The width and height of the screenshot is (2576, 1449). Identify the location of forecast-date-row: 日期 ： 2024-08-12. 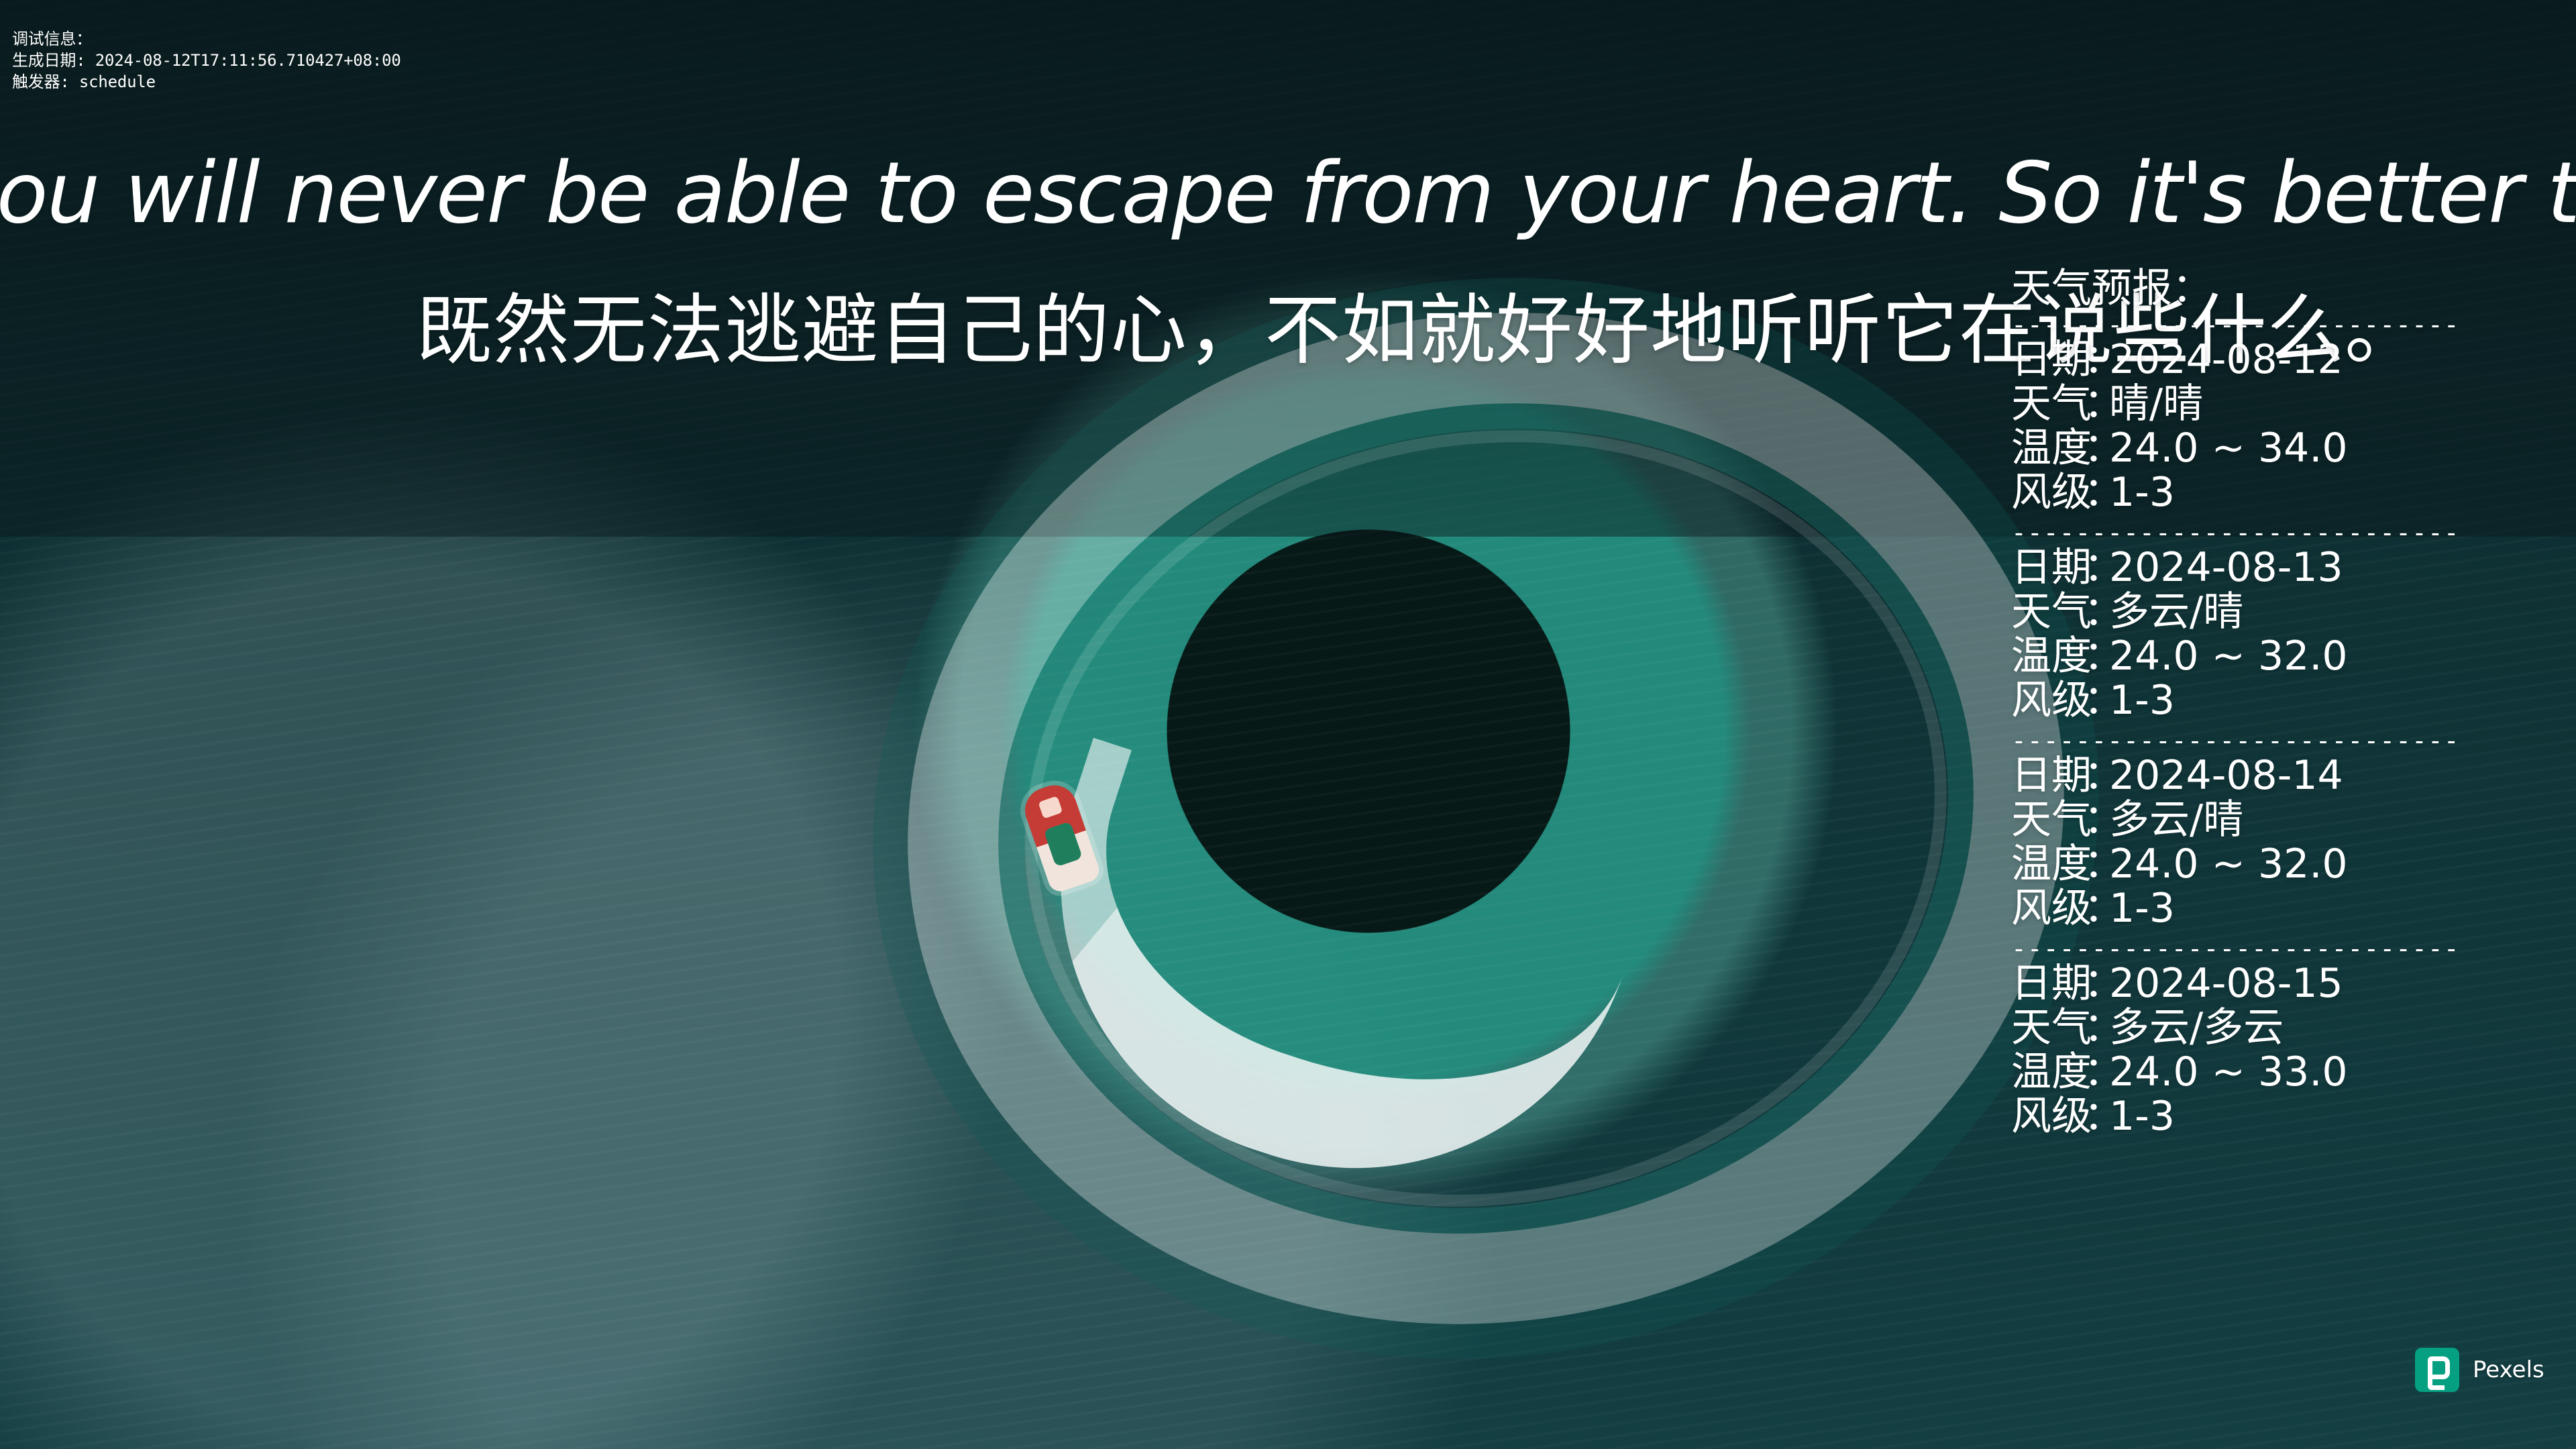
(2232, 359).